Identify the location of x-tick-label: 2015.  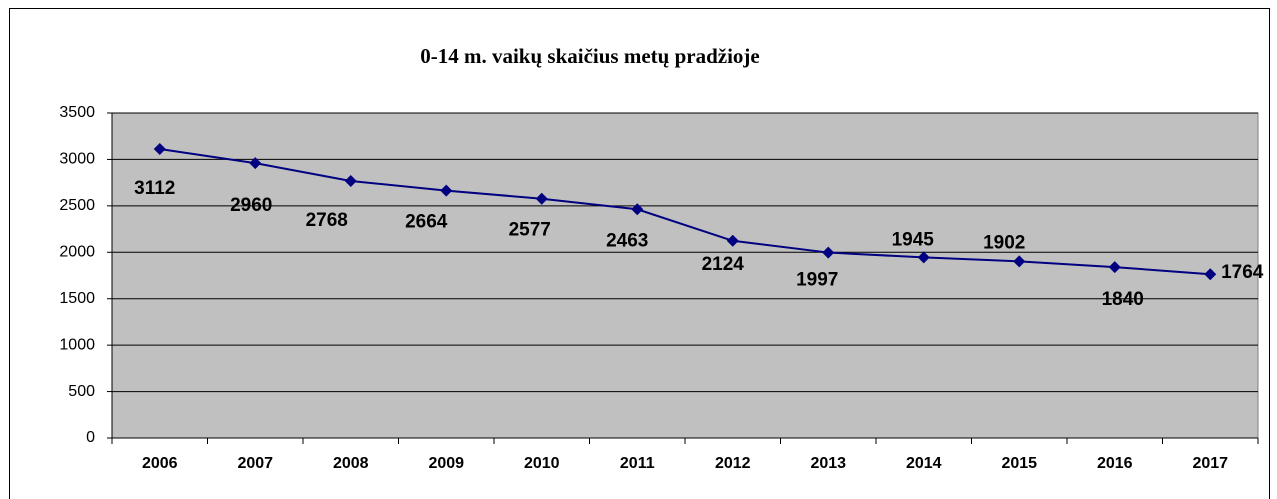
(1019, 463).